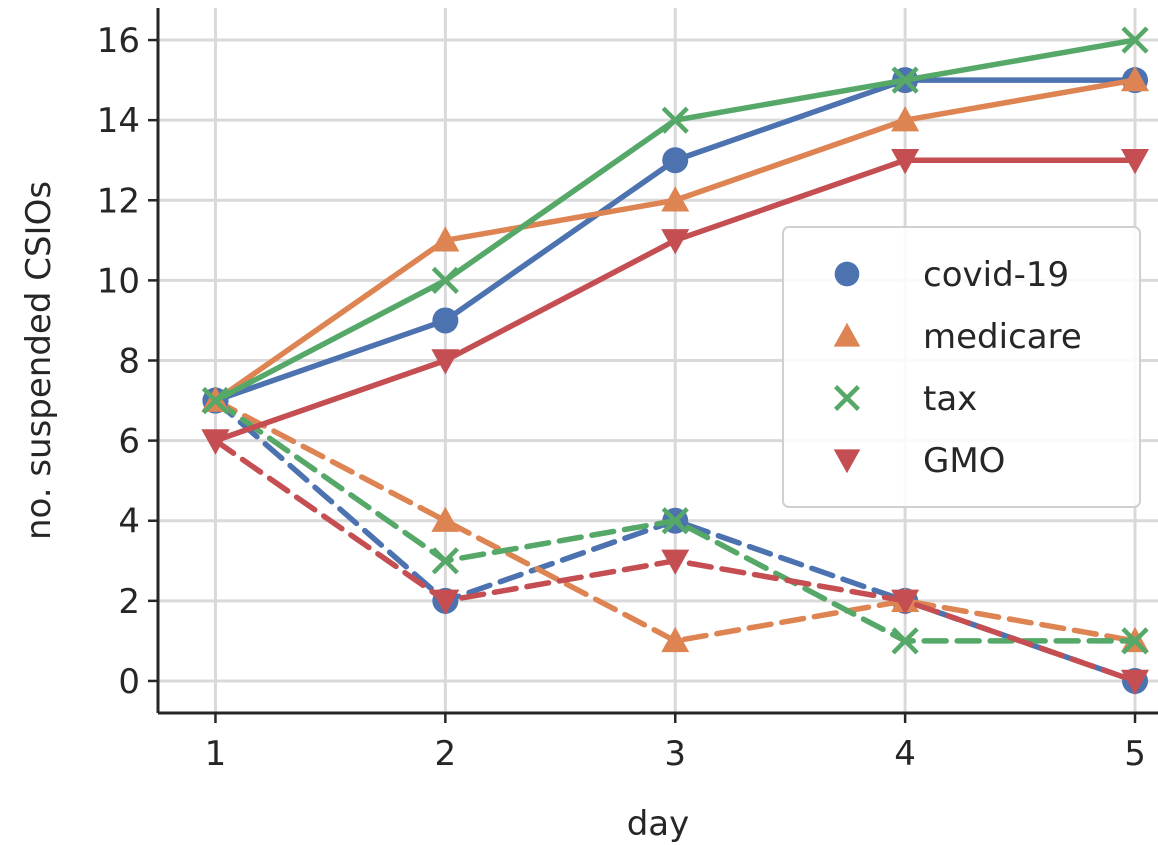  I want to click on legend-label: GMO, so click(964, 461).